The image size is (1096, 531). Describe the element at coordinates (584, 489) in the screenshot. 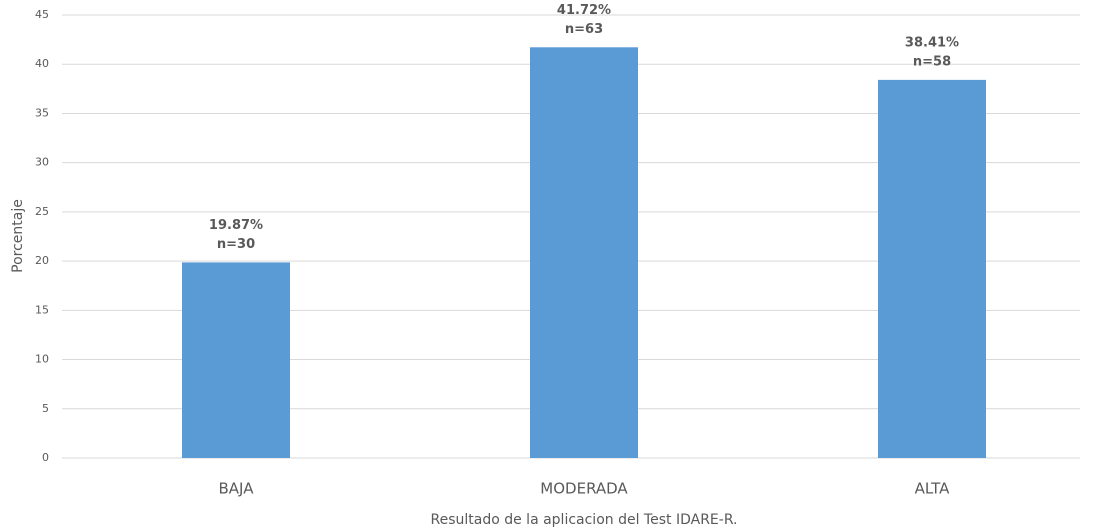

I see `x-tick-label: MODERADA` at that location.